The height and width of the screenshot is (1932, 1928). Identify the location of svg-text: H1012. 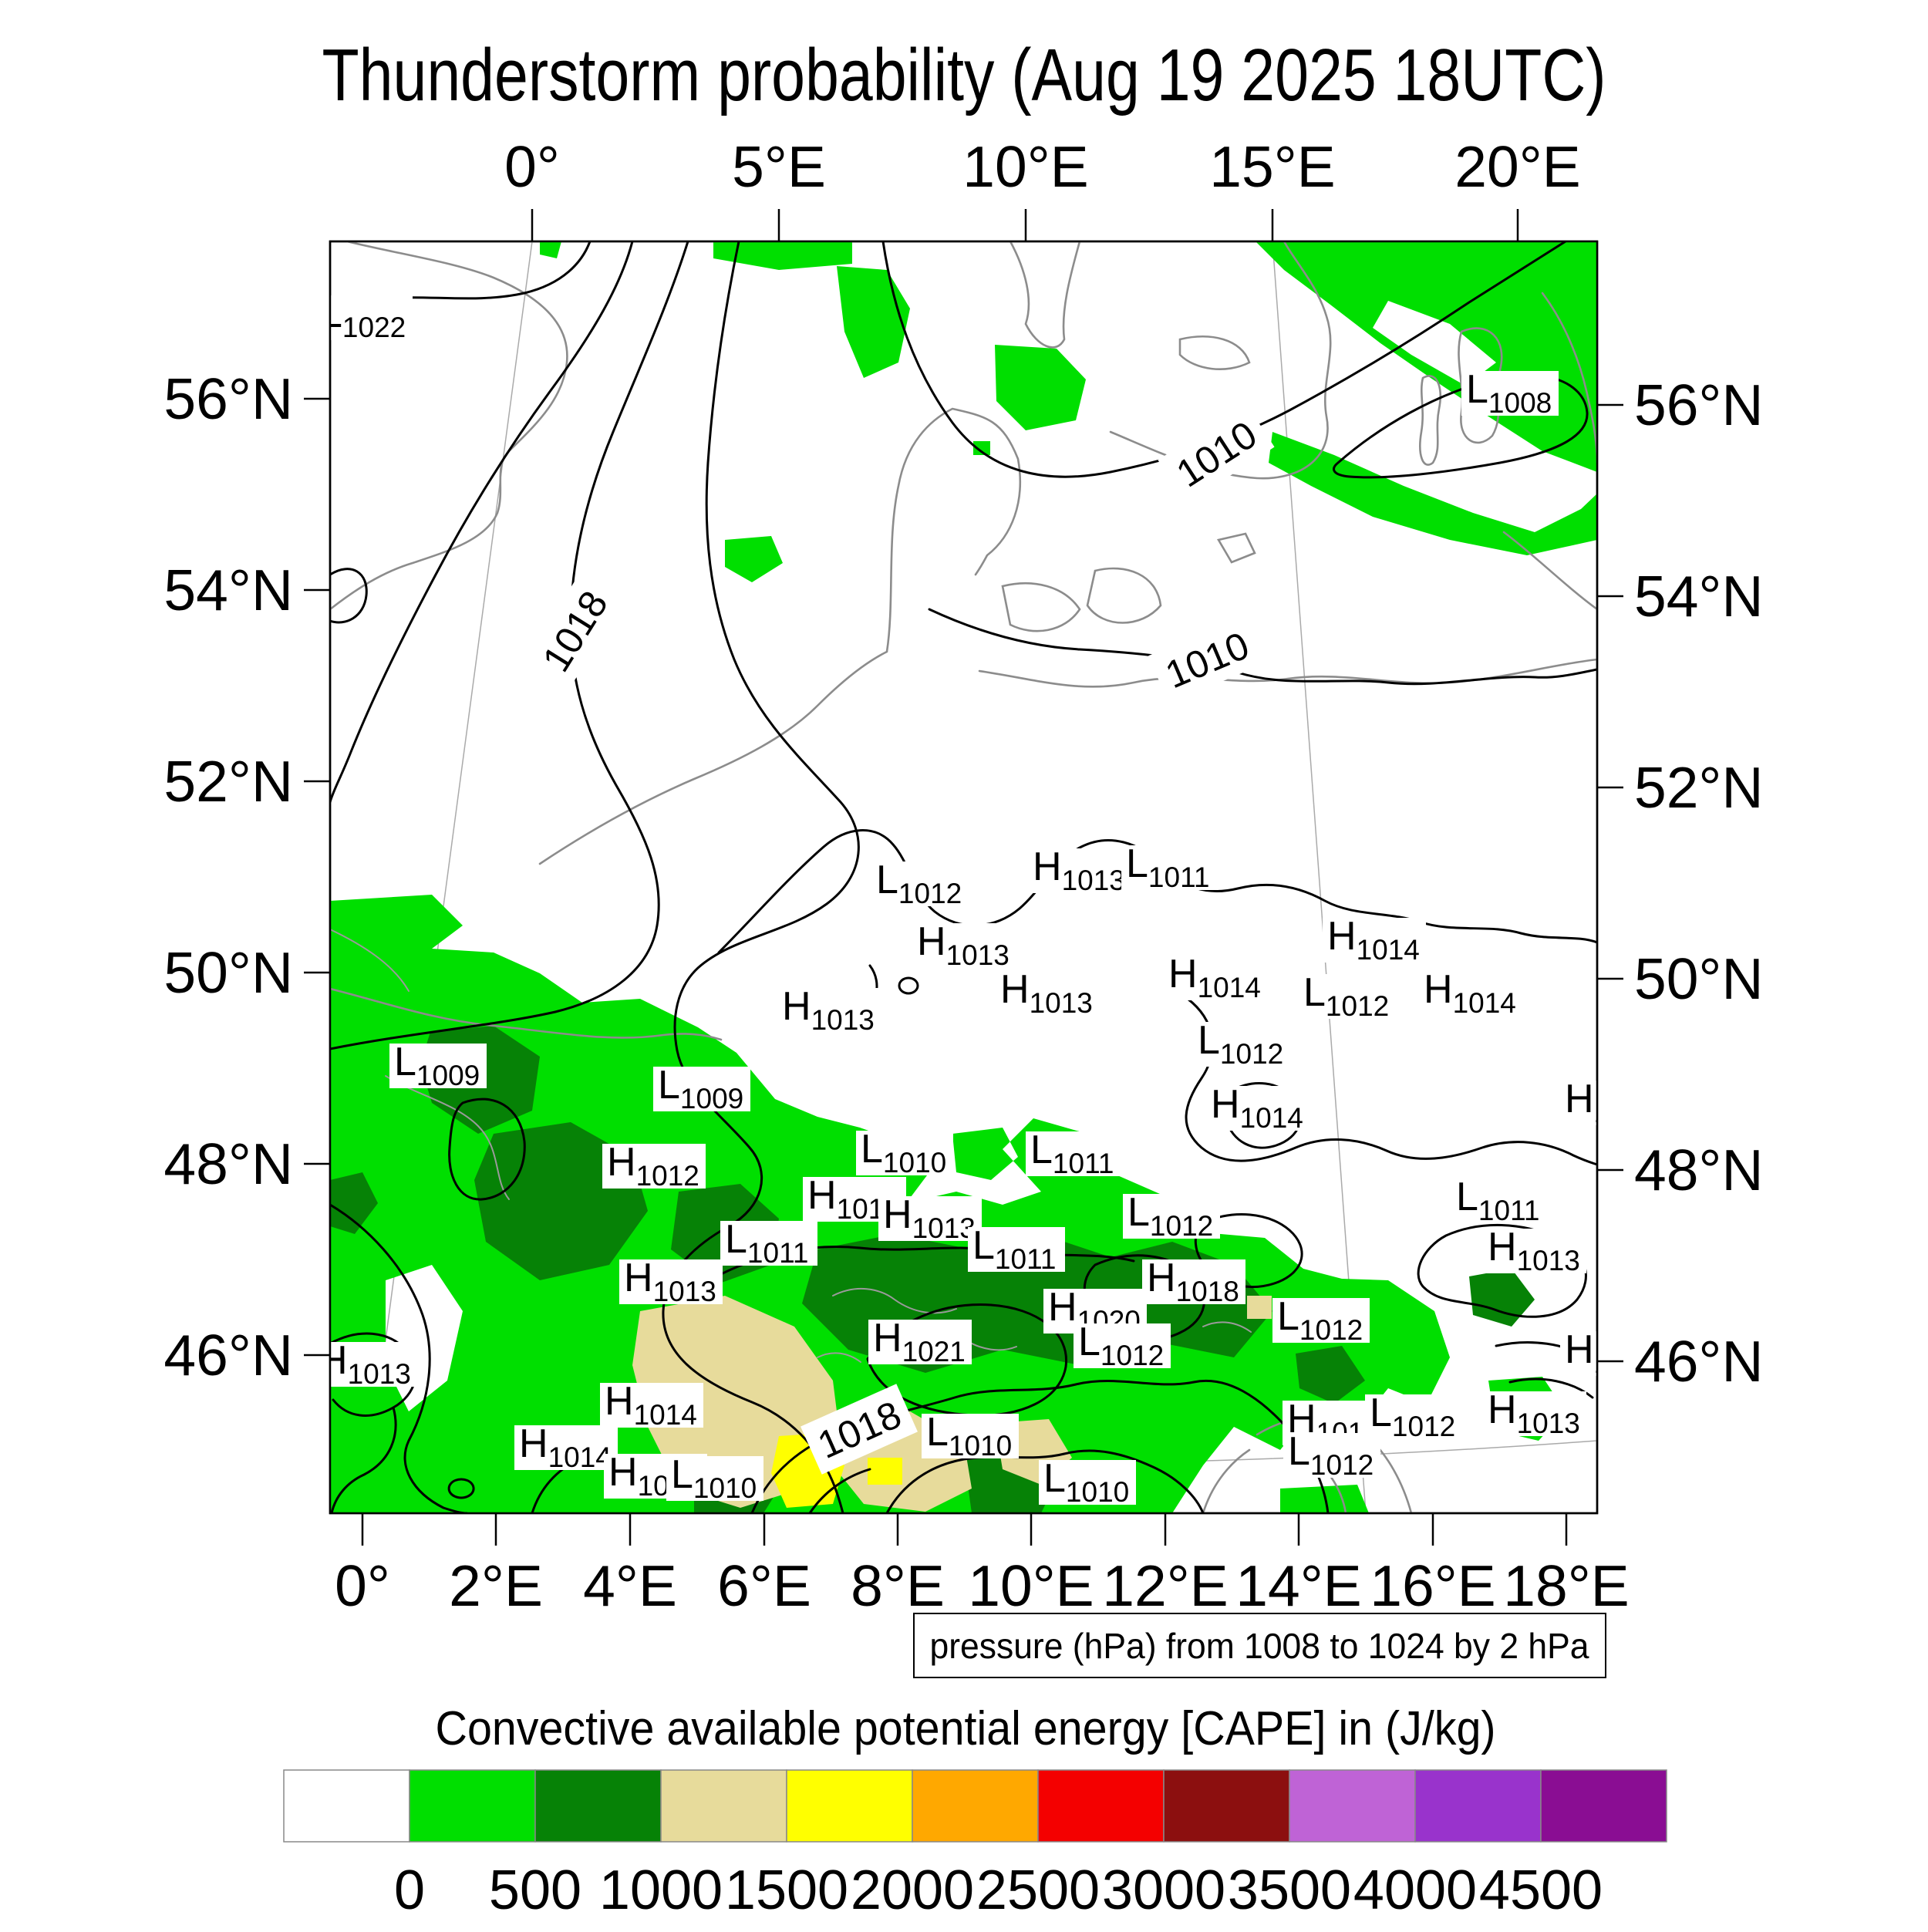
(653, 1166).